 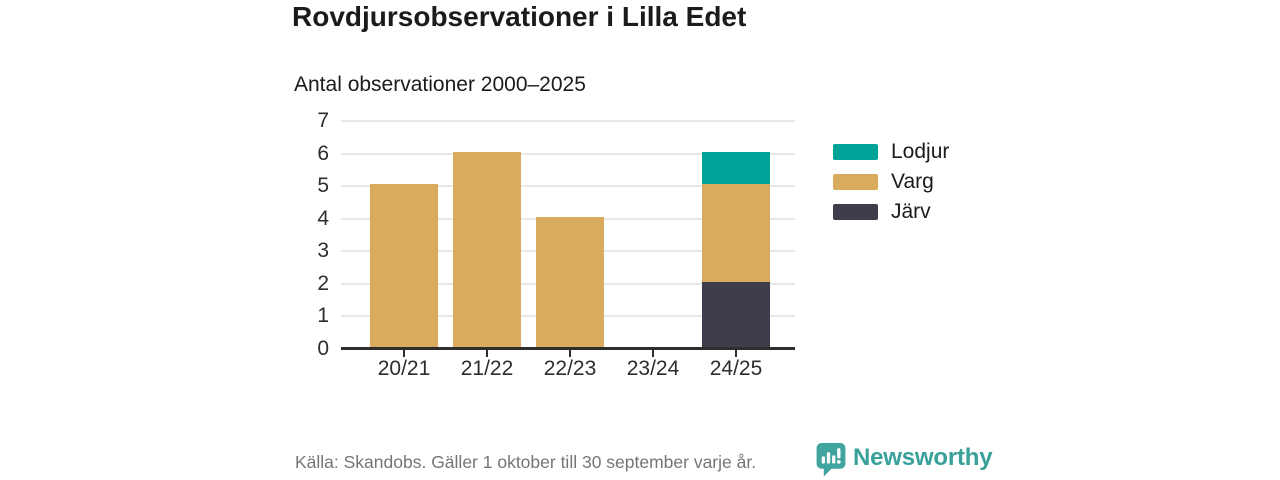 I want to click on y-tick-label: 1, so click(x=323, y=316).